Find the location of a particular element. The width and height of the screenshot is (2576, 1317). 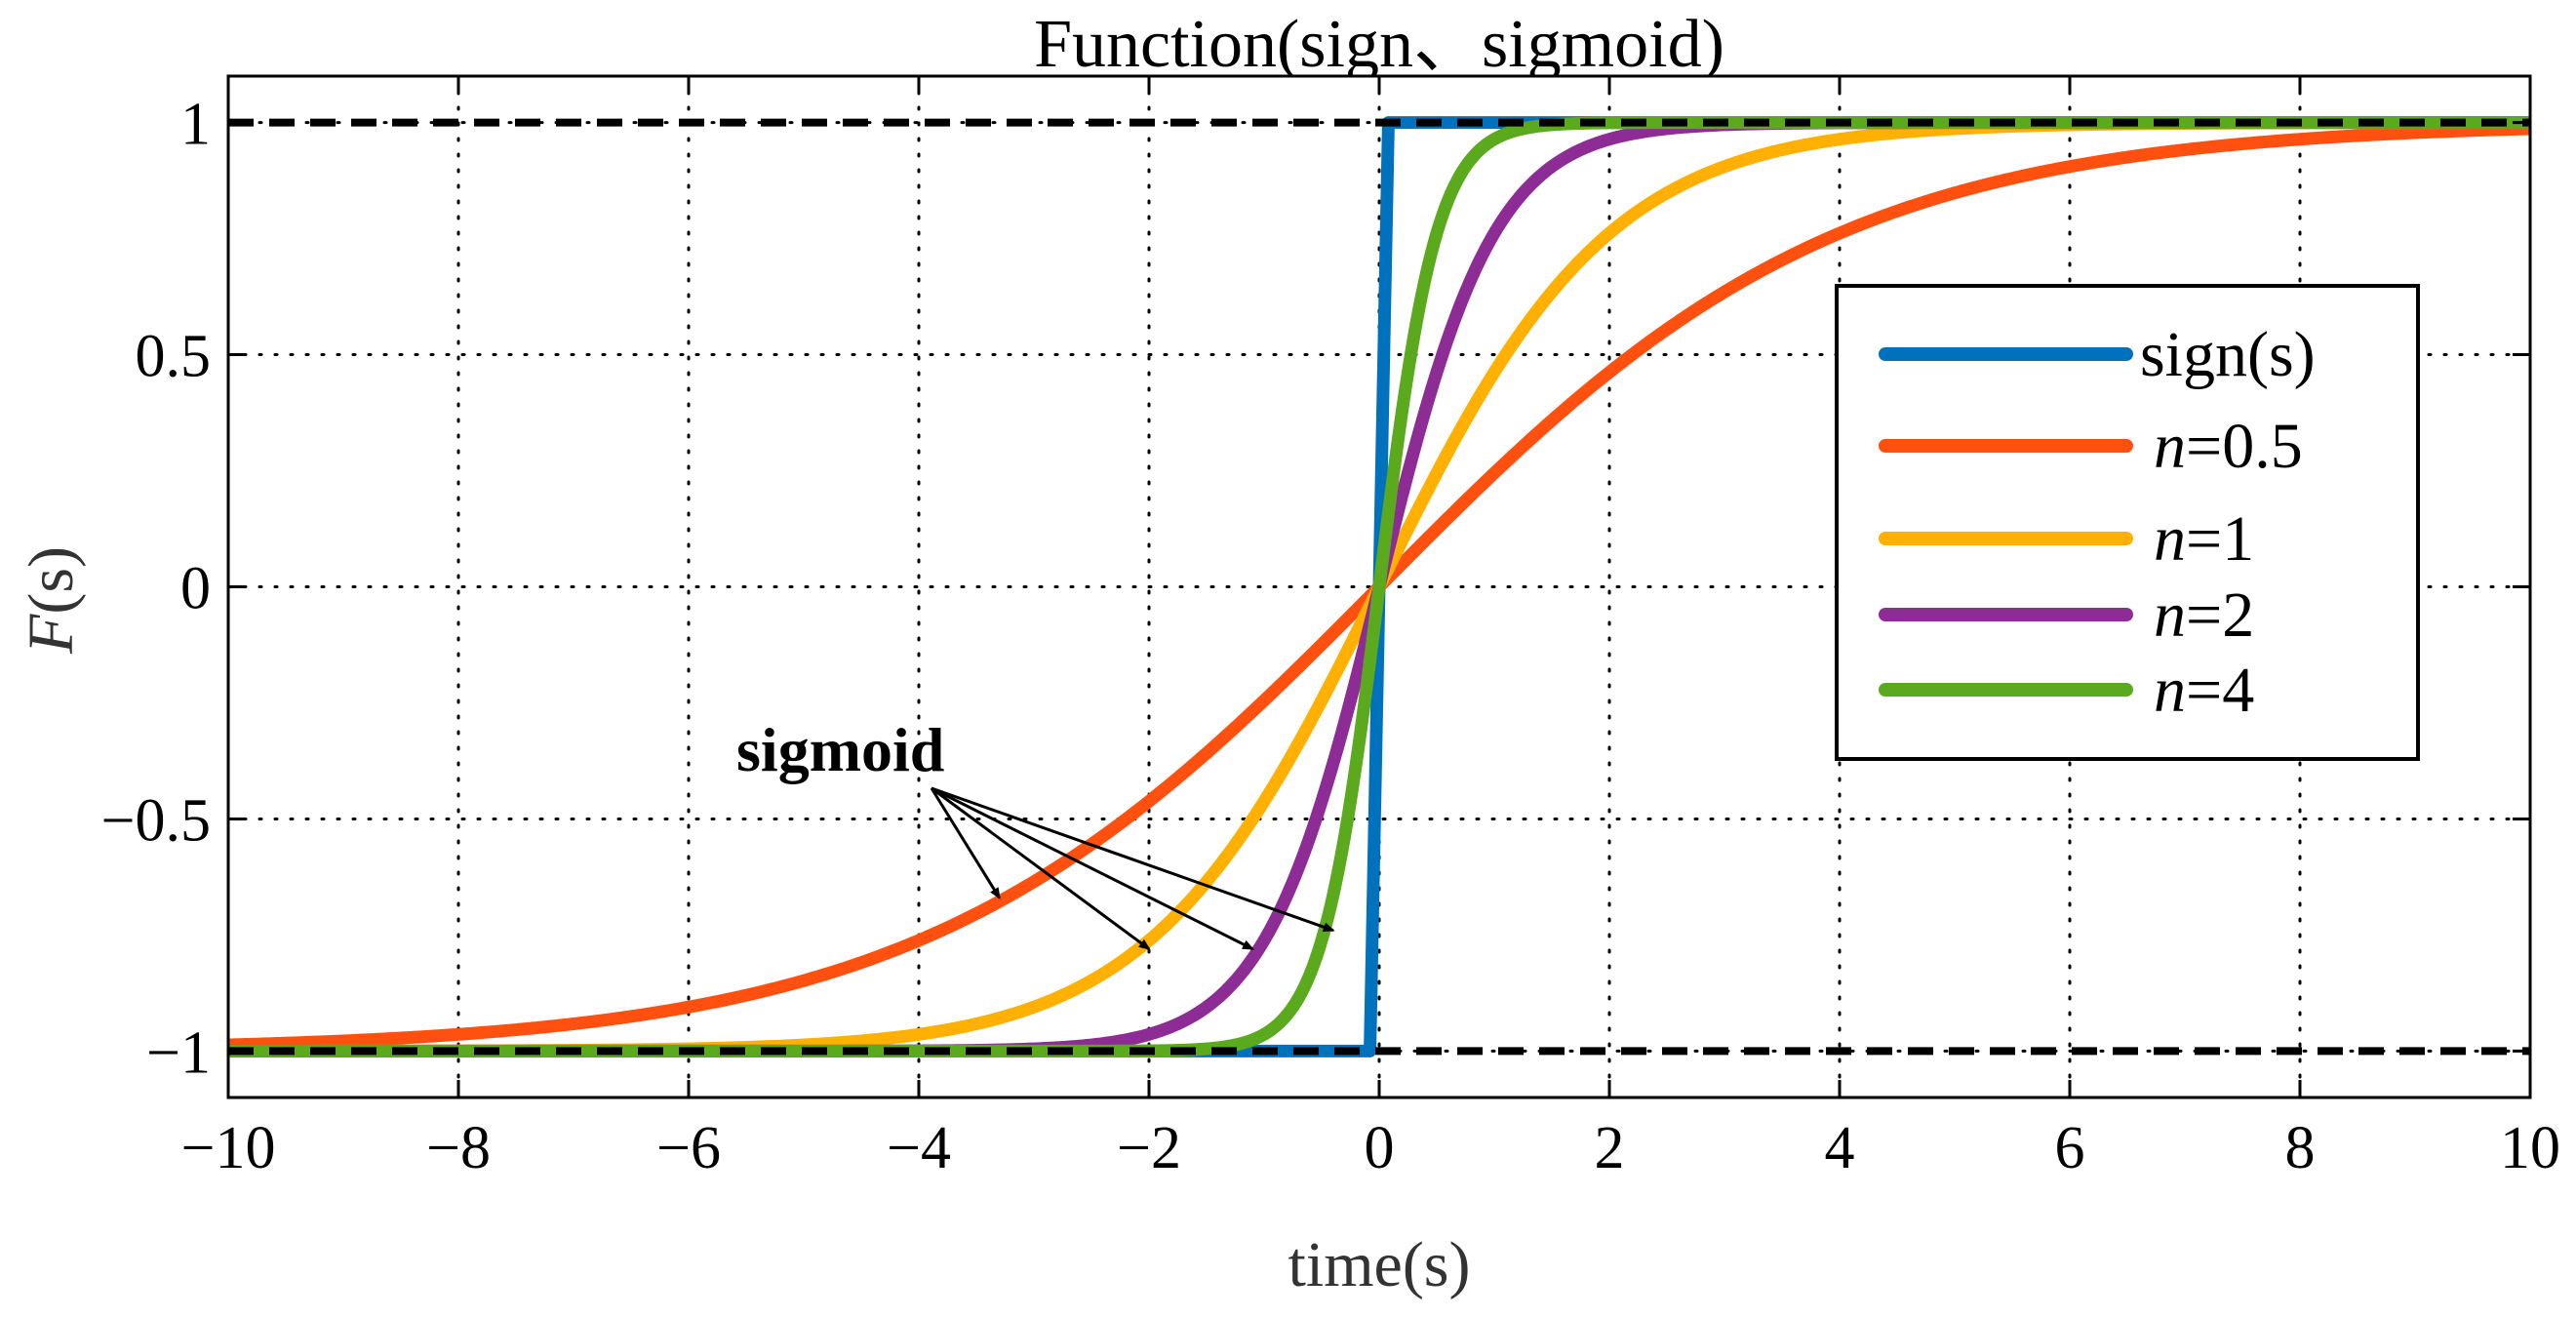

sigmoid-annotation: sigmoid is located at coordinates (1035, 833).